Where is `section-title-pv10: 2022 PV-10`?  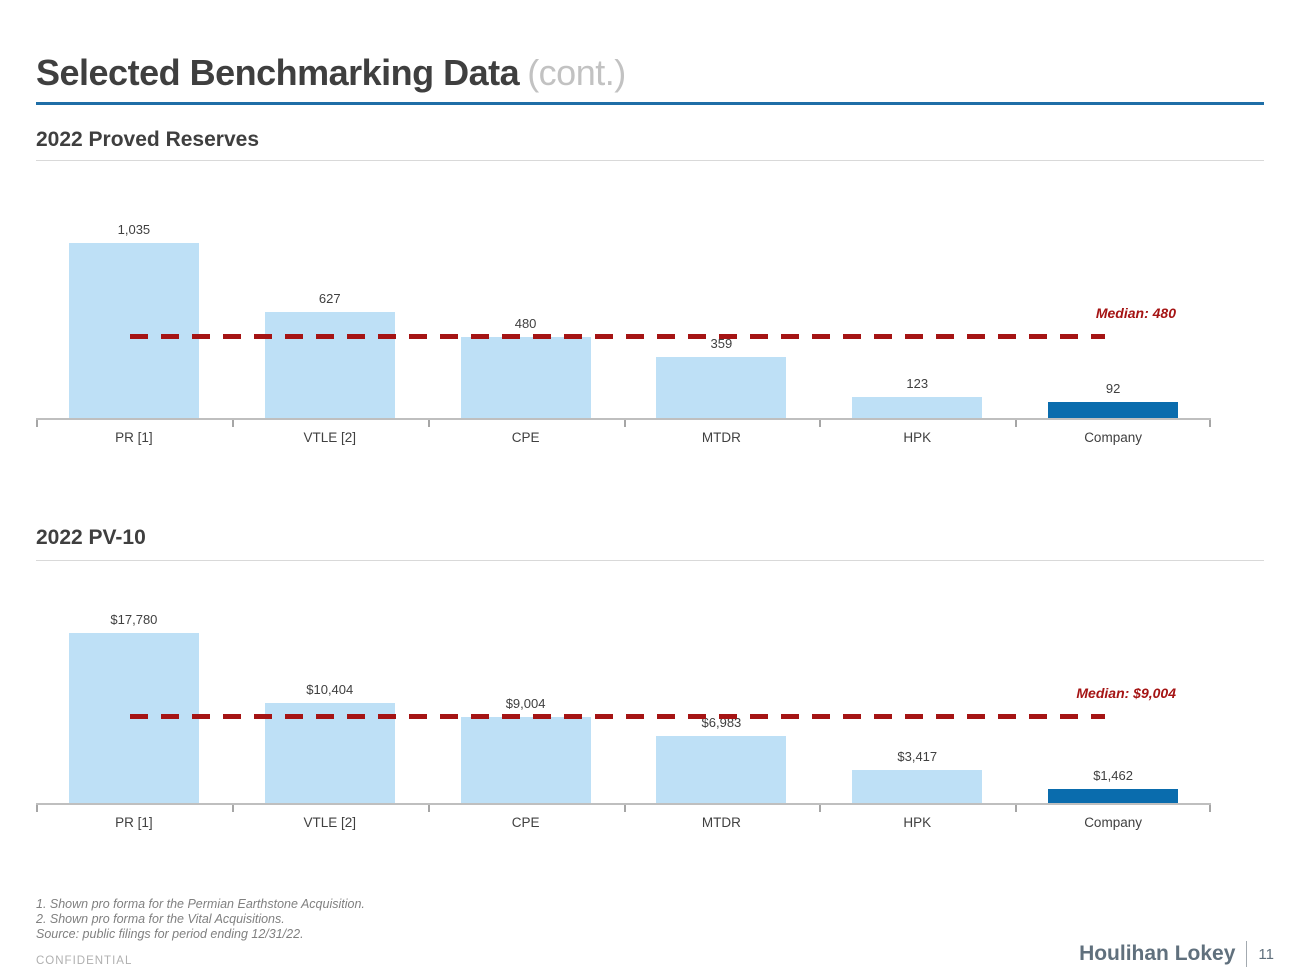 section-title-pv10: 2022 PV-10 is located at coordinates (91, 537).